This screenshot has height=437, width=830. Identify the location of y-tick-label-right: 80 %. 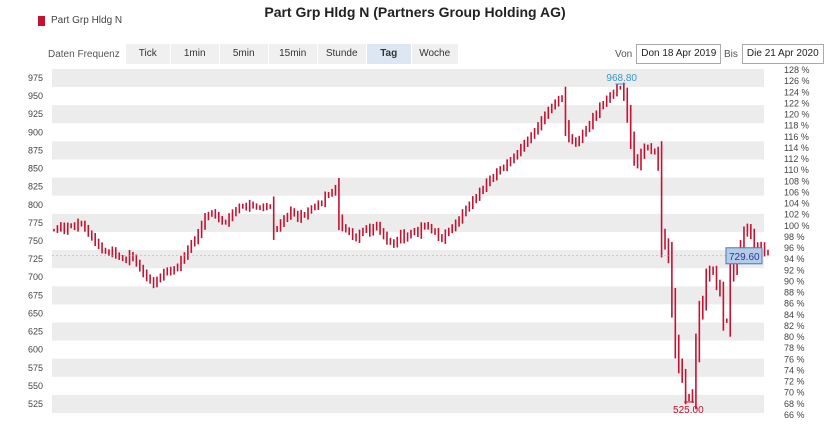
(794, 337).